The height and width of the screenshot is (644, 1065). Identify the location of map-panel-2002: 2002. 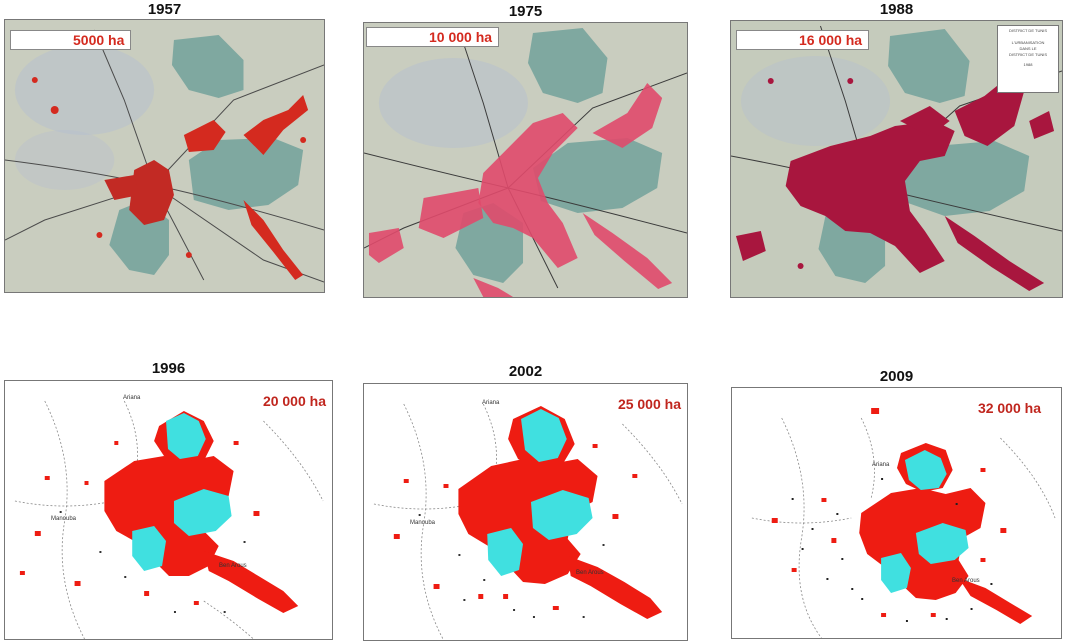
(525, 502).